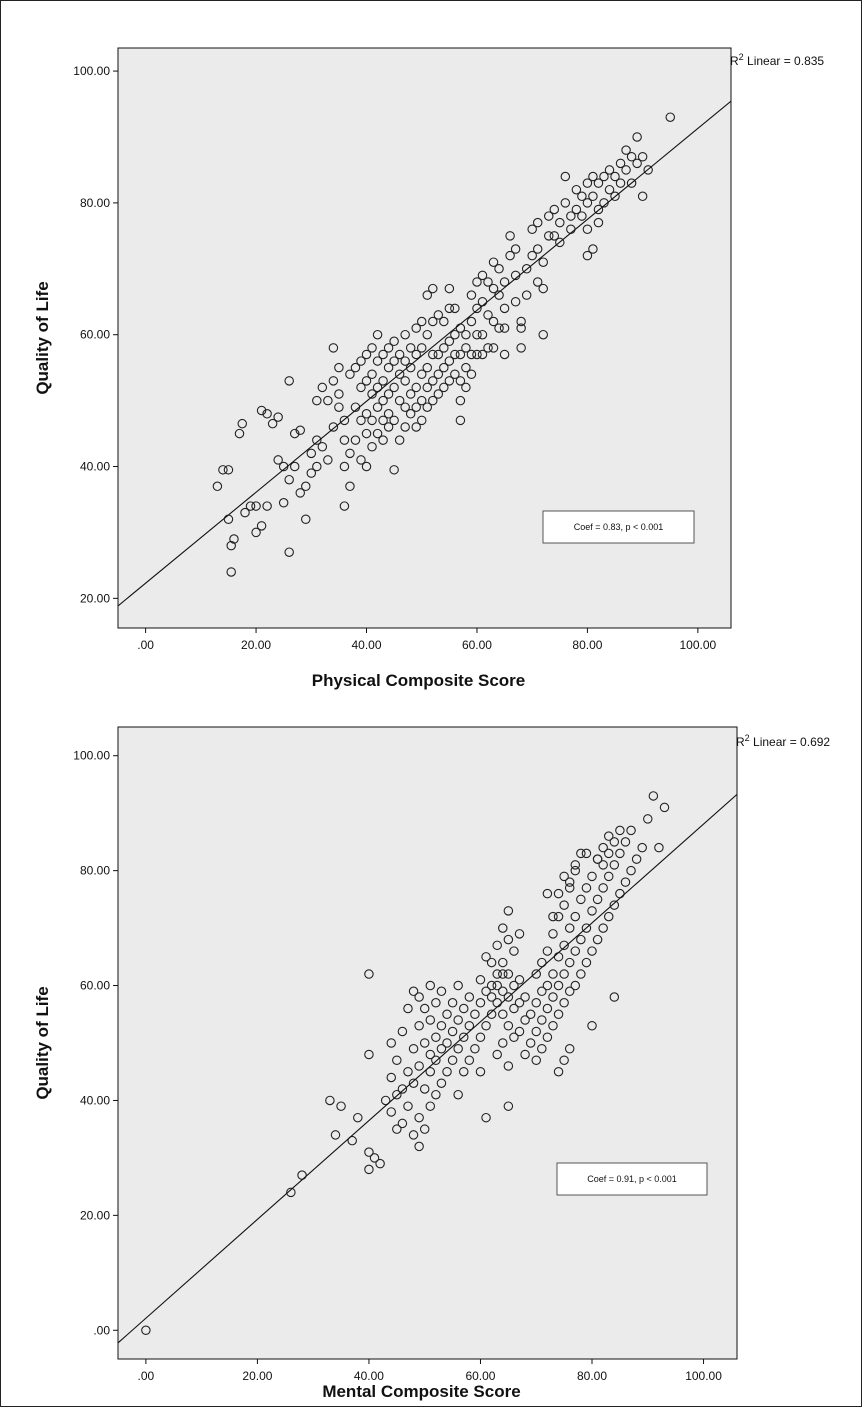 This screenshot has height=1408, width=863. What do you see at coordinates (256, 645) in the screenshot?
I see `x-tick-label: 20.00` at bounding box center [256, 645].